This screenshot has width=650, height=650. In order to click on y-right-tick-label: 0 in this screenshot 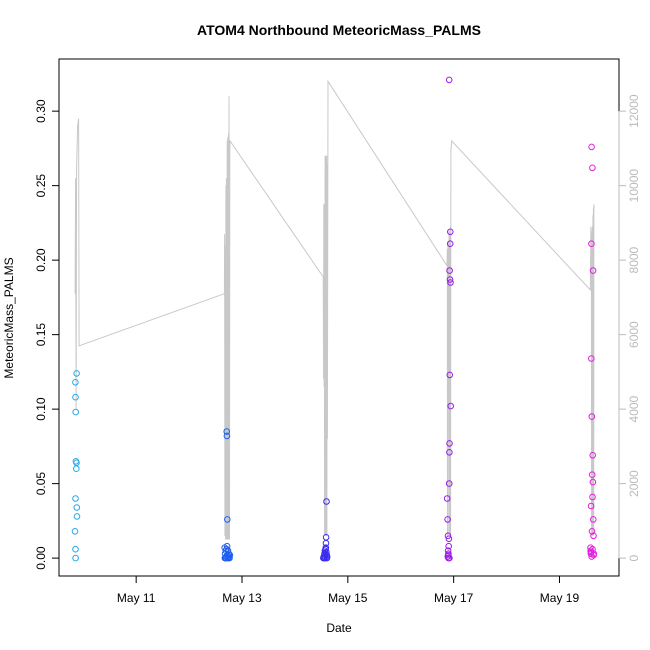, I will do `click(634, 557)`.